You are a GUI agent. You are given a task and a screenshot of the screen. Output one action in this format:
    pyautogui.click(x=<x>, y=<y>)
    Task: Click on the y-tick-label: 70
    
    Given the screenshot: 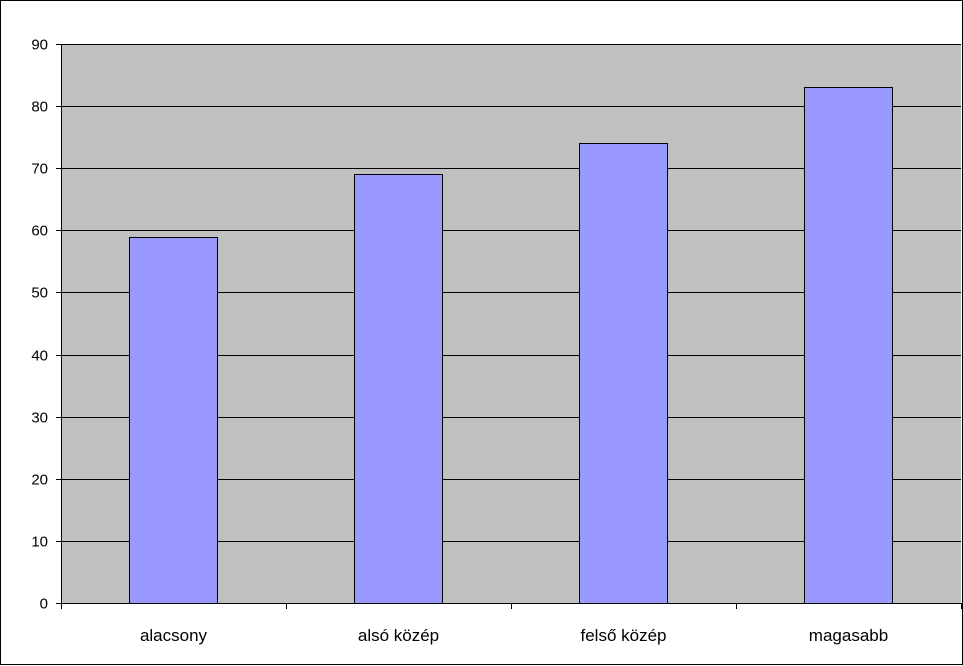 What is the action you would take?
    pyautogui.click(x=39, y=169)
    